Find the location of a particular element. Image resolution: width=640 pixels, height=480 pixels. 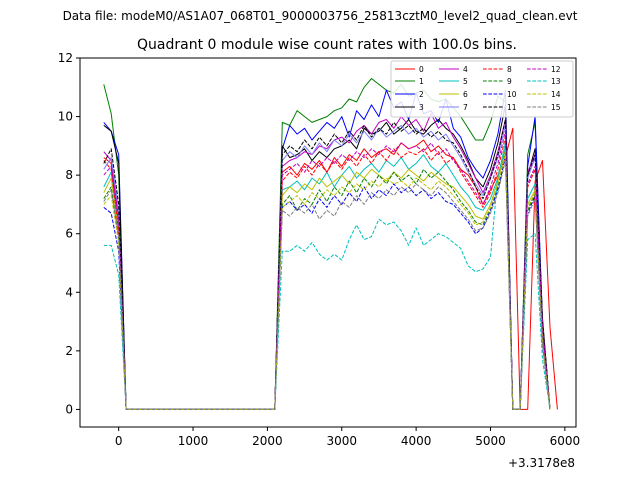

x-tick-label-3000: 3000 is located at coordinates (341, 441).